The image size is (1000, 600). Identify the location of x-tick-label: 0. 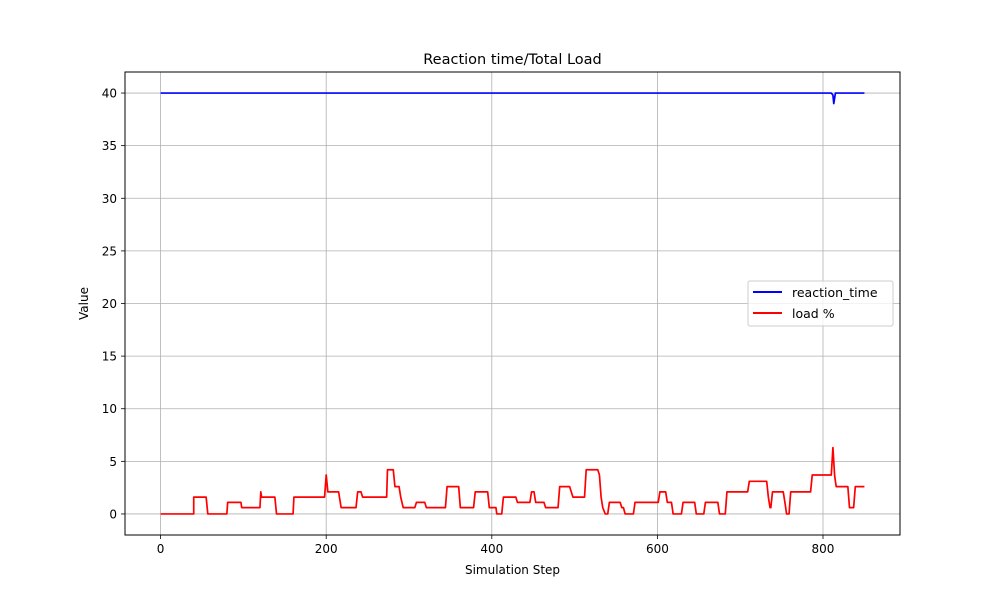
(161, 549).